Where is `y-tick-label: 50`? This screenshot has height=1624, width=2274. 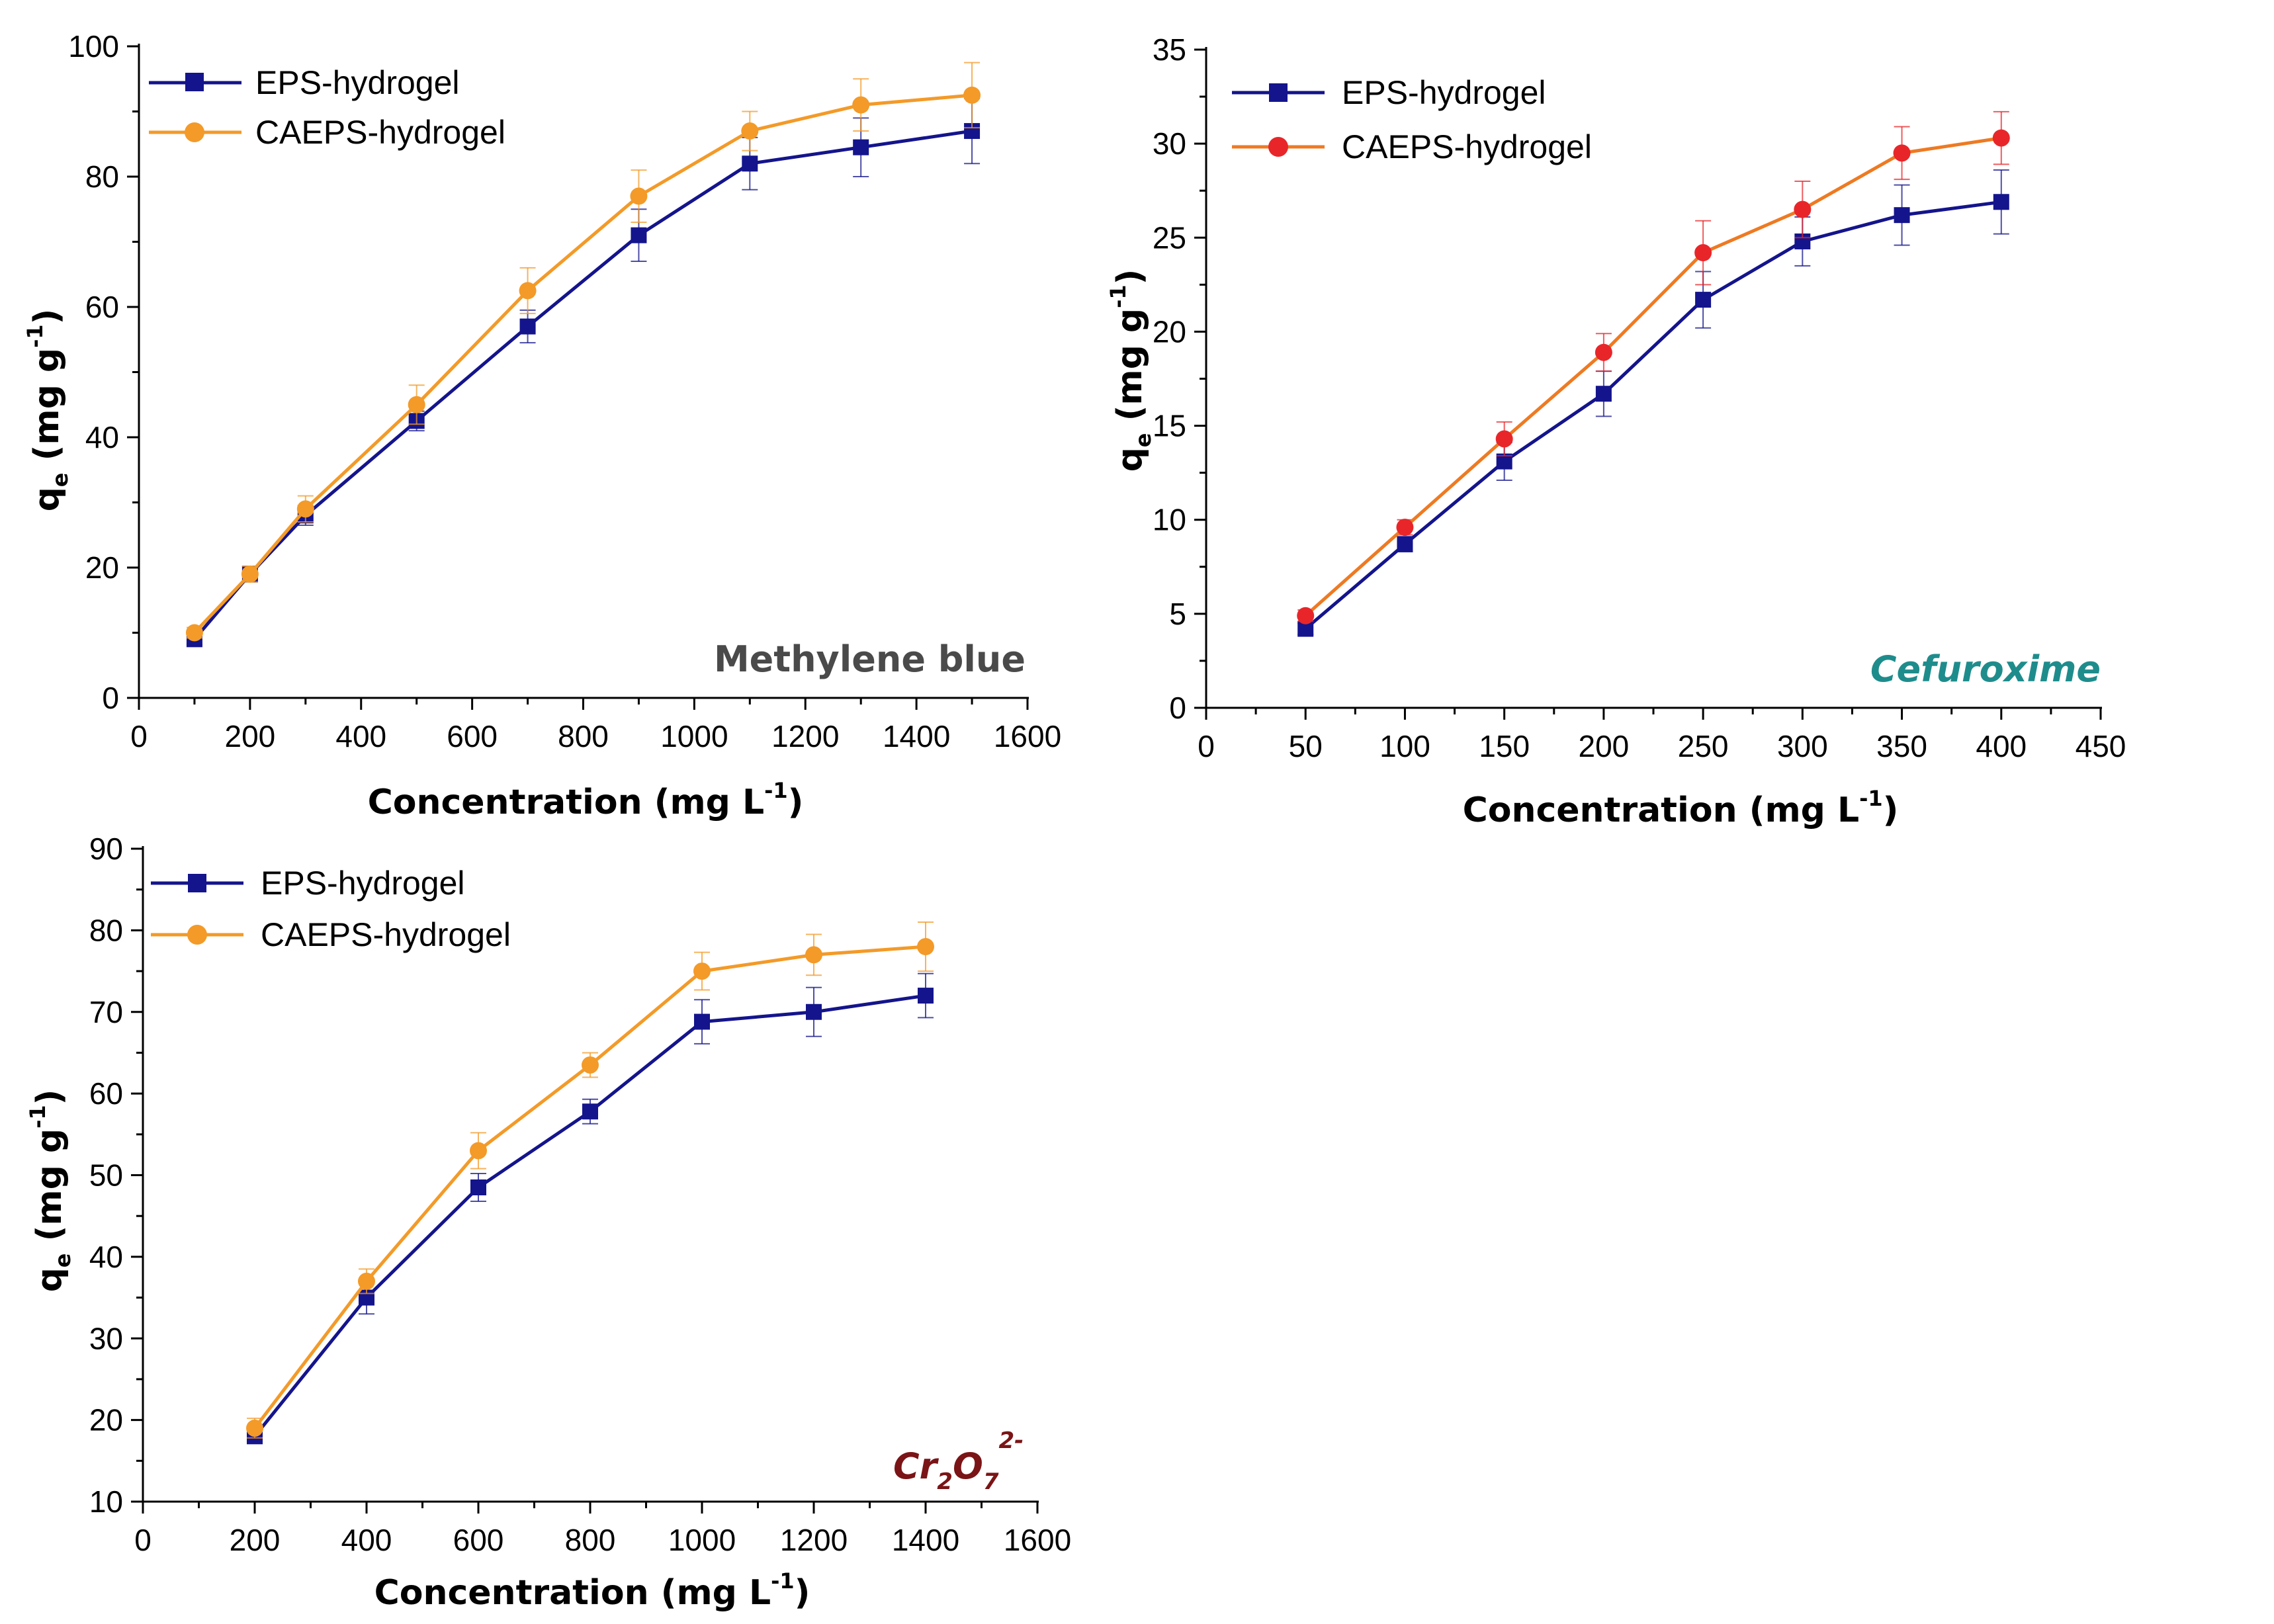 y-tick-label: 50 is located at coordinates (106, 1175).